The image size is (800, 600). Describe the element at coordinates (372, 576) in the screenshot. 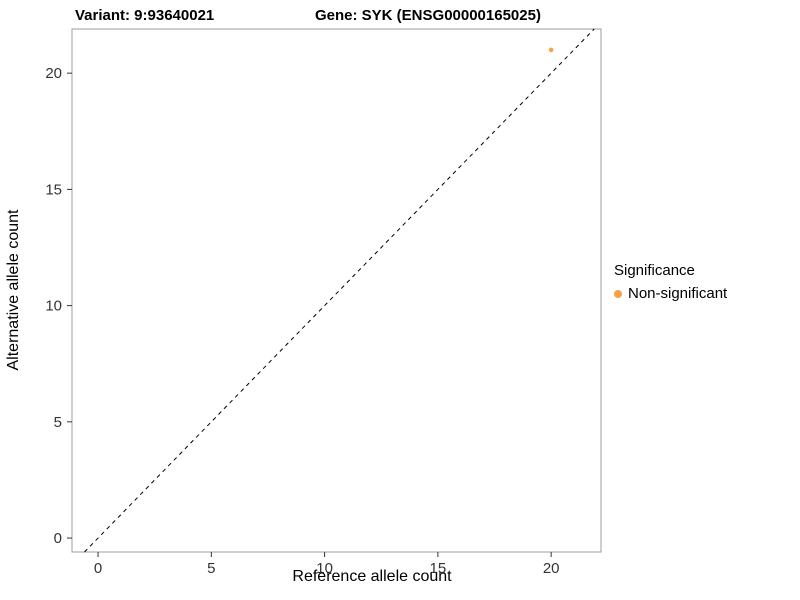

I see `x-axis-label: Reference allele count` at that location.